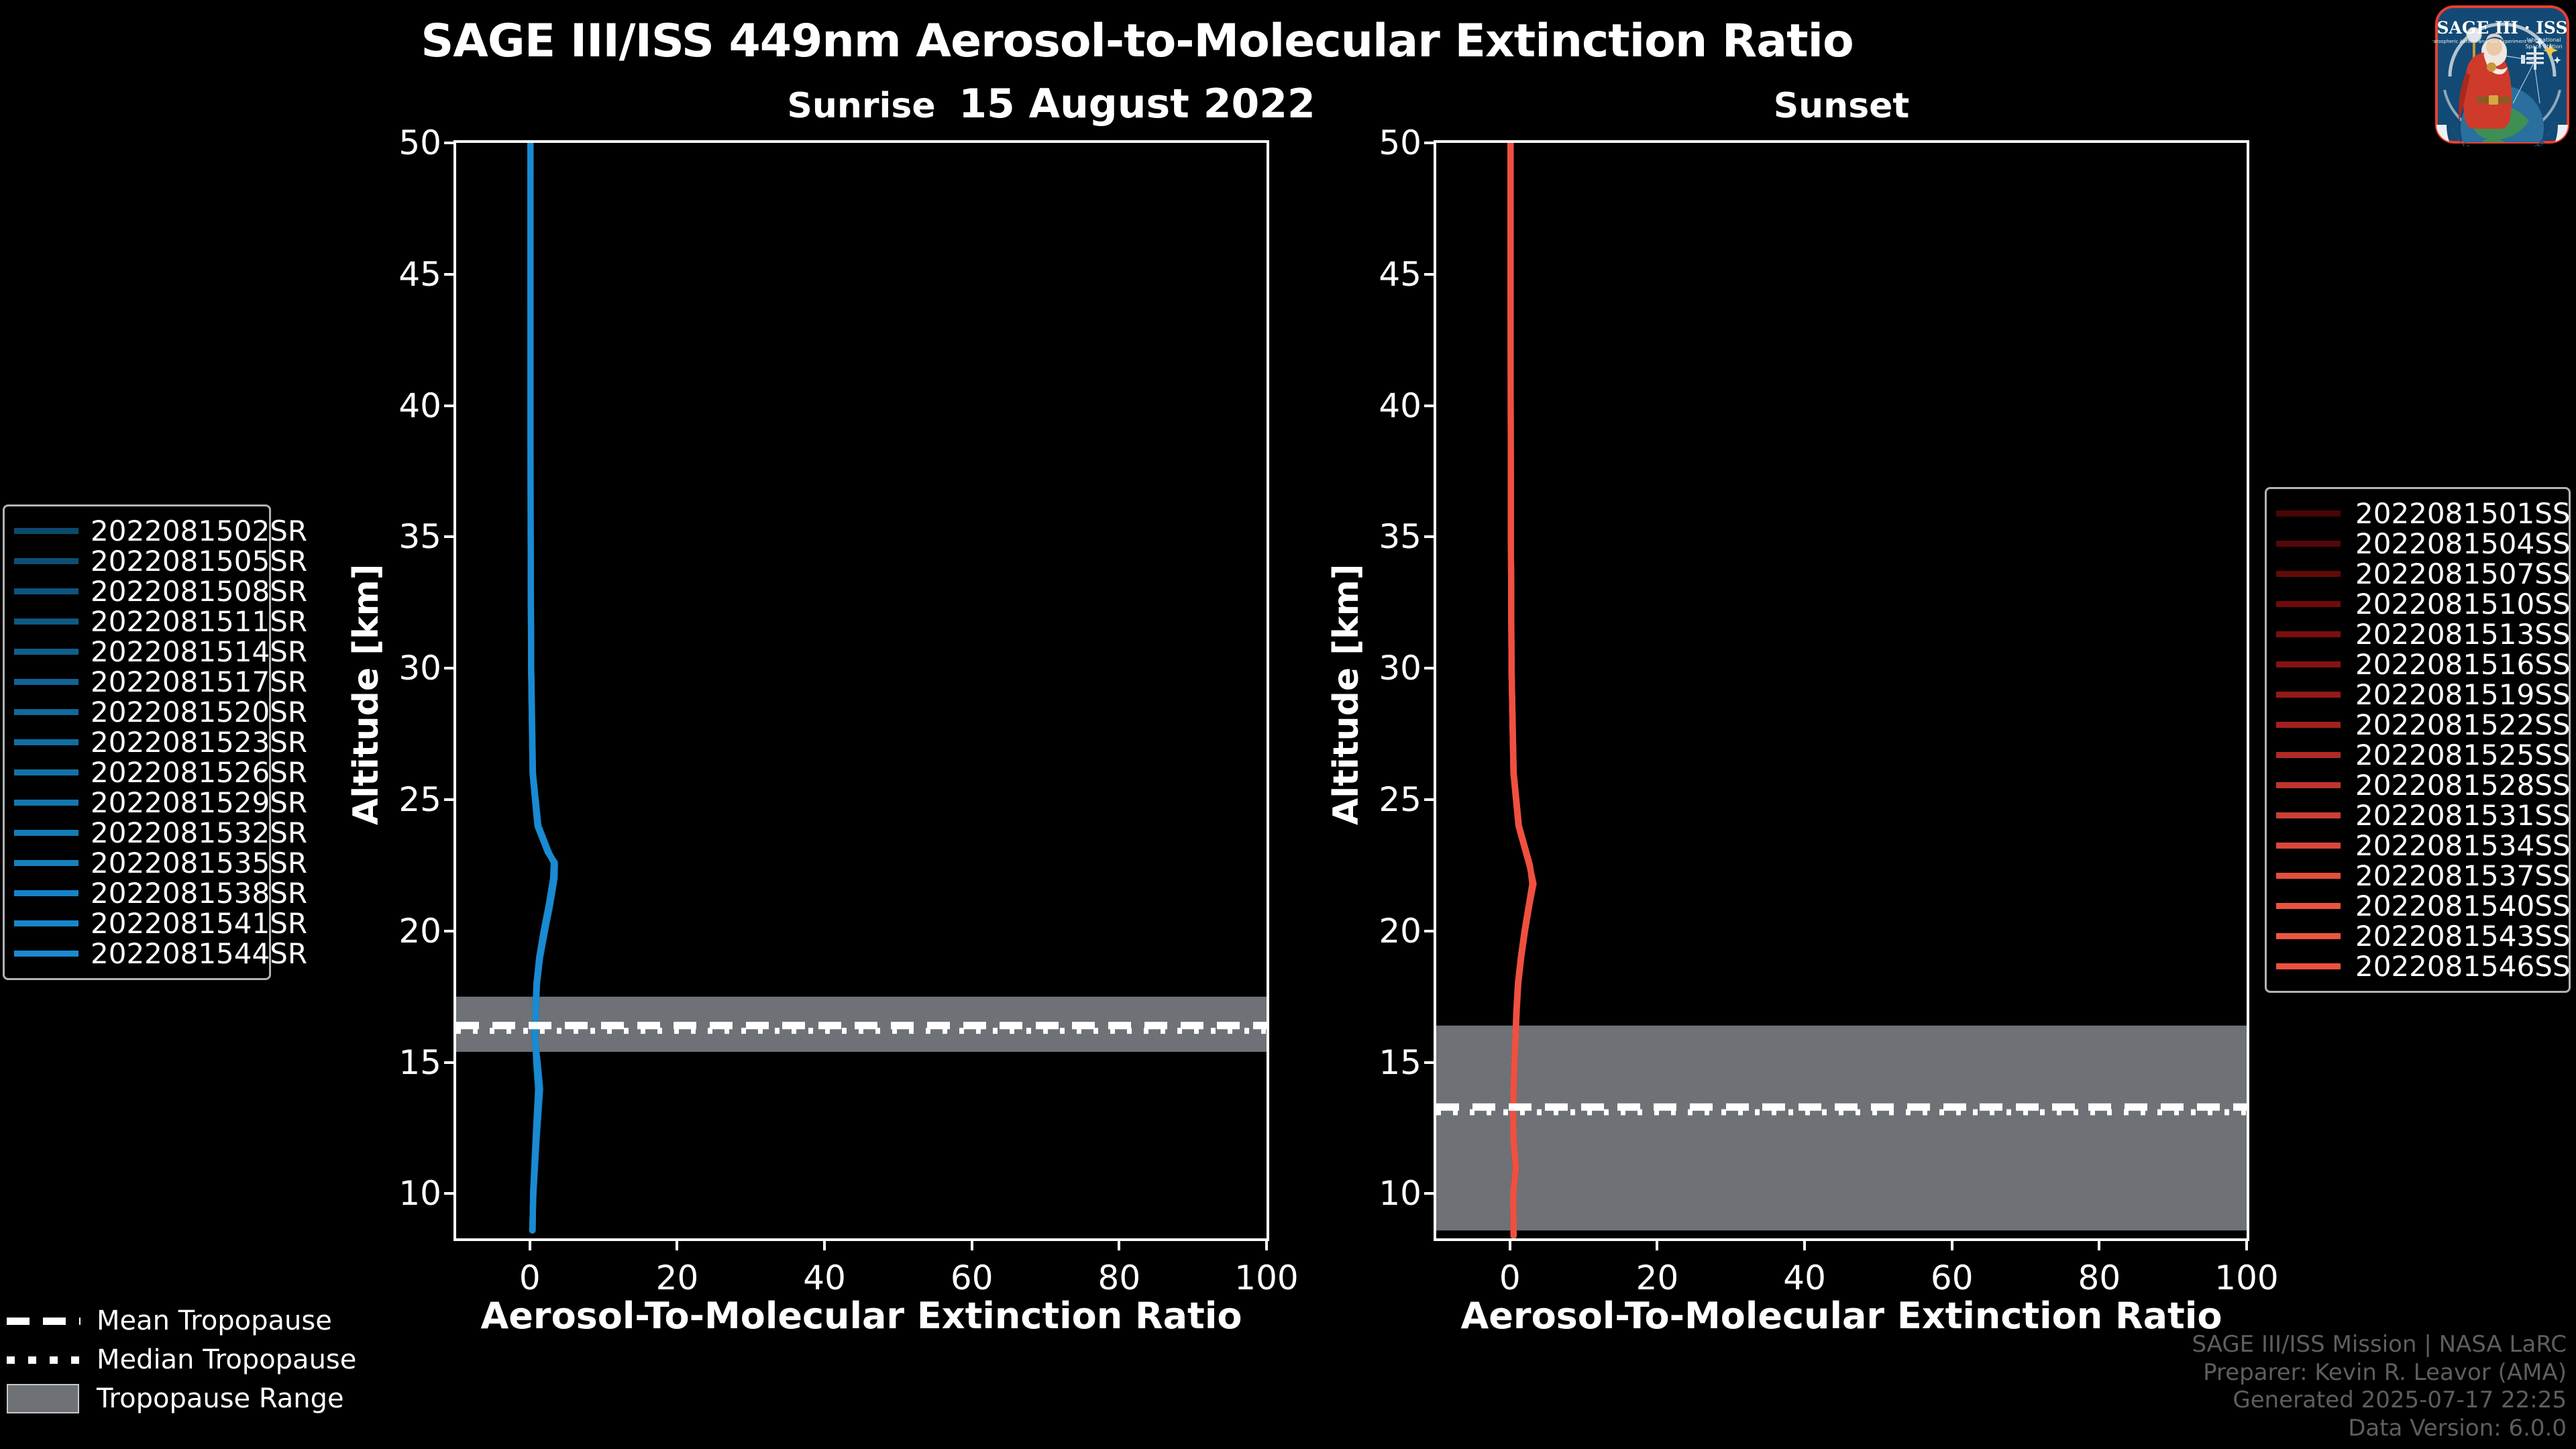  I want to click on attribution-data-version: Data Version: 6.0.0, so click(2457, 1428).